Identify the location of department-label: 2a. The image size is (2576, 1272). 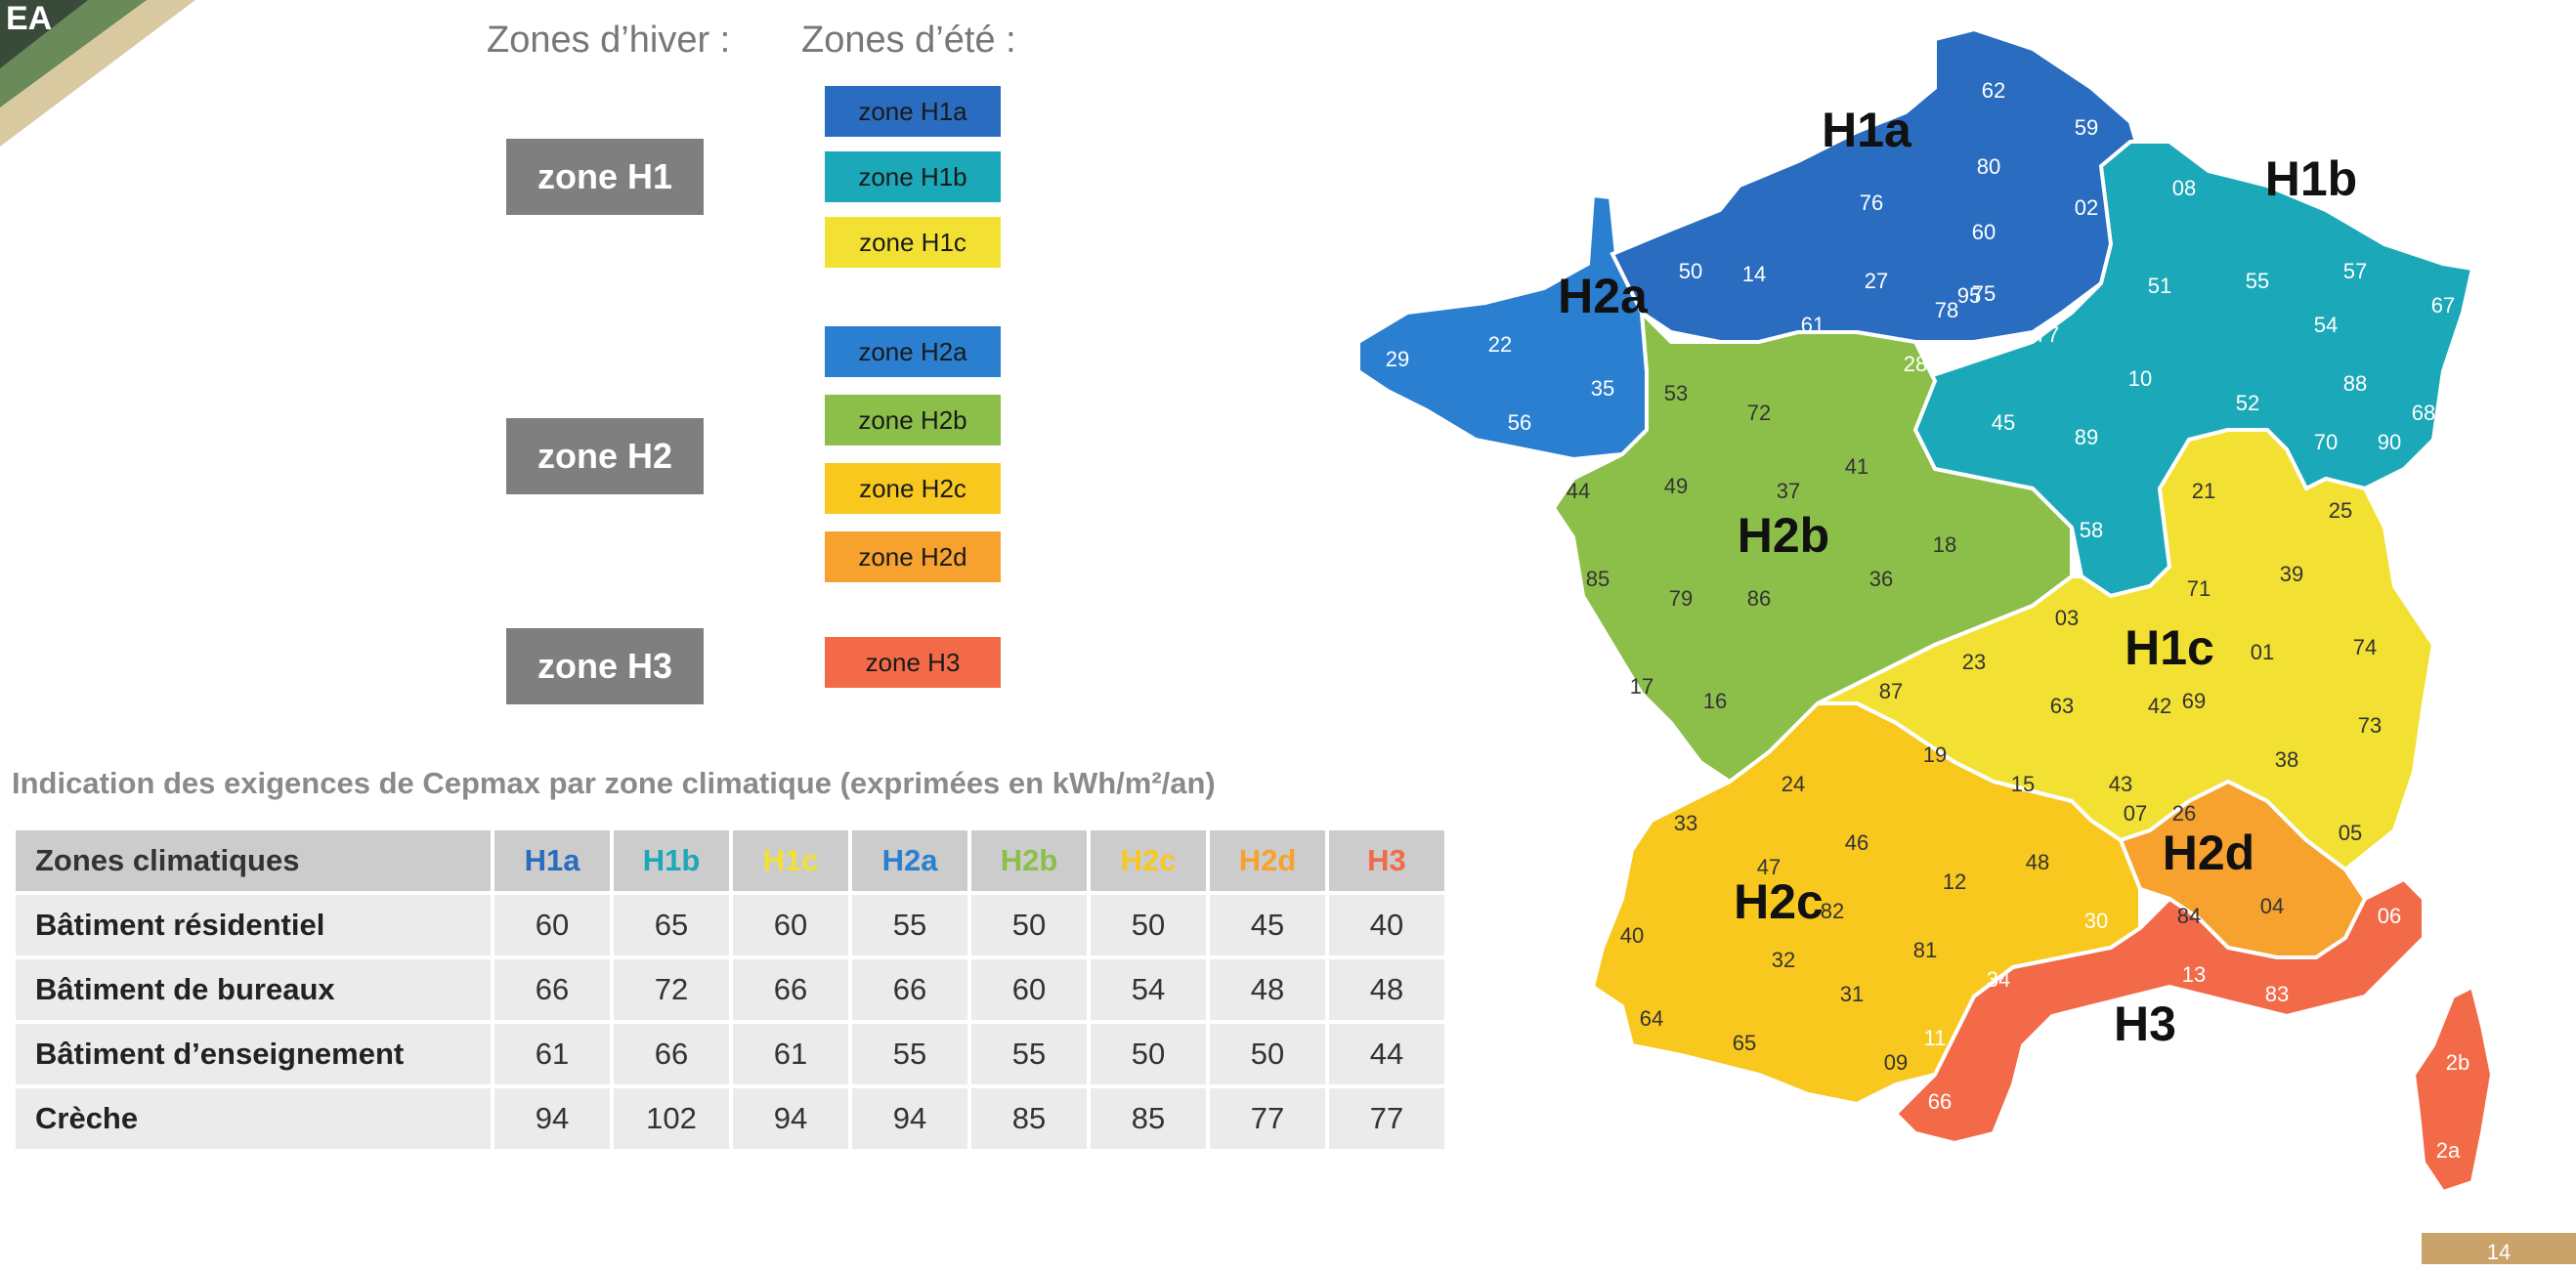
(2448, 1150).